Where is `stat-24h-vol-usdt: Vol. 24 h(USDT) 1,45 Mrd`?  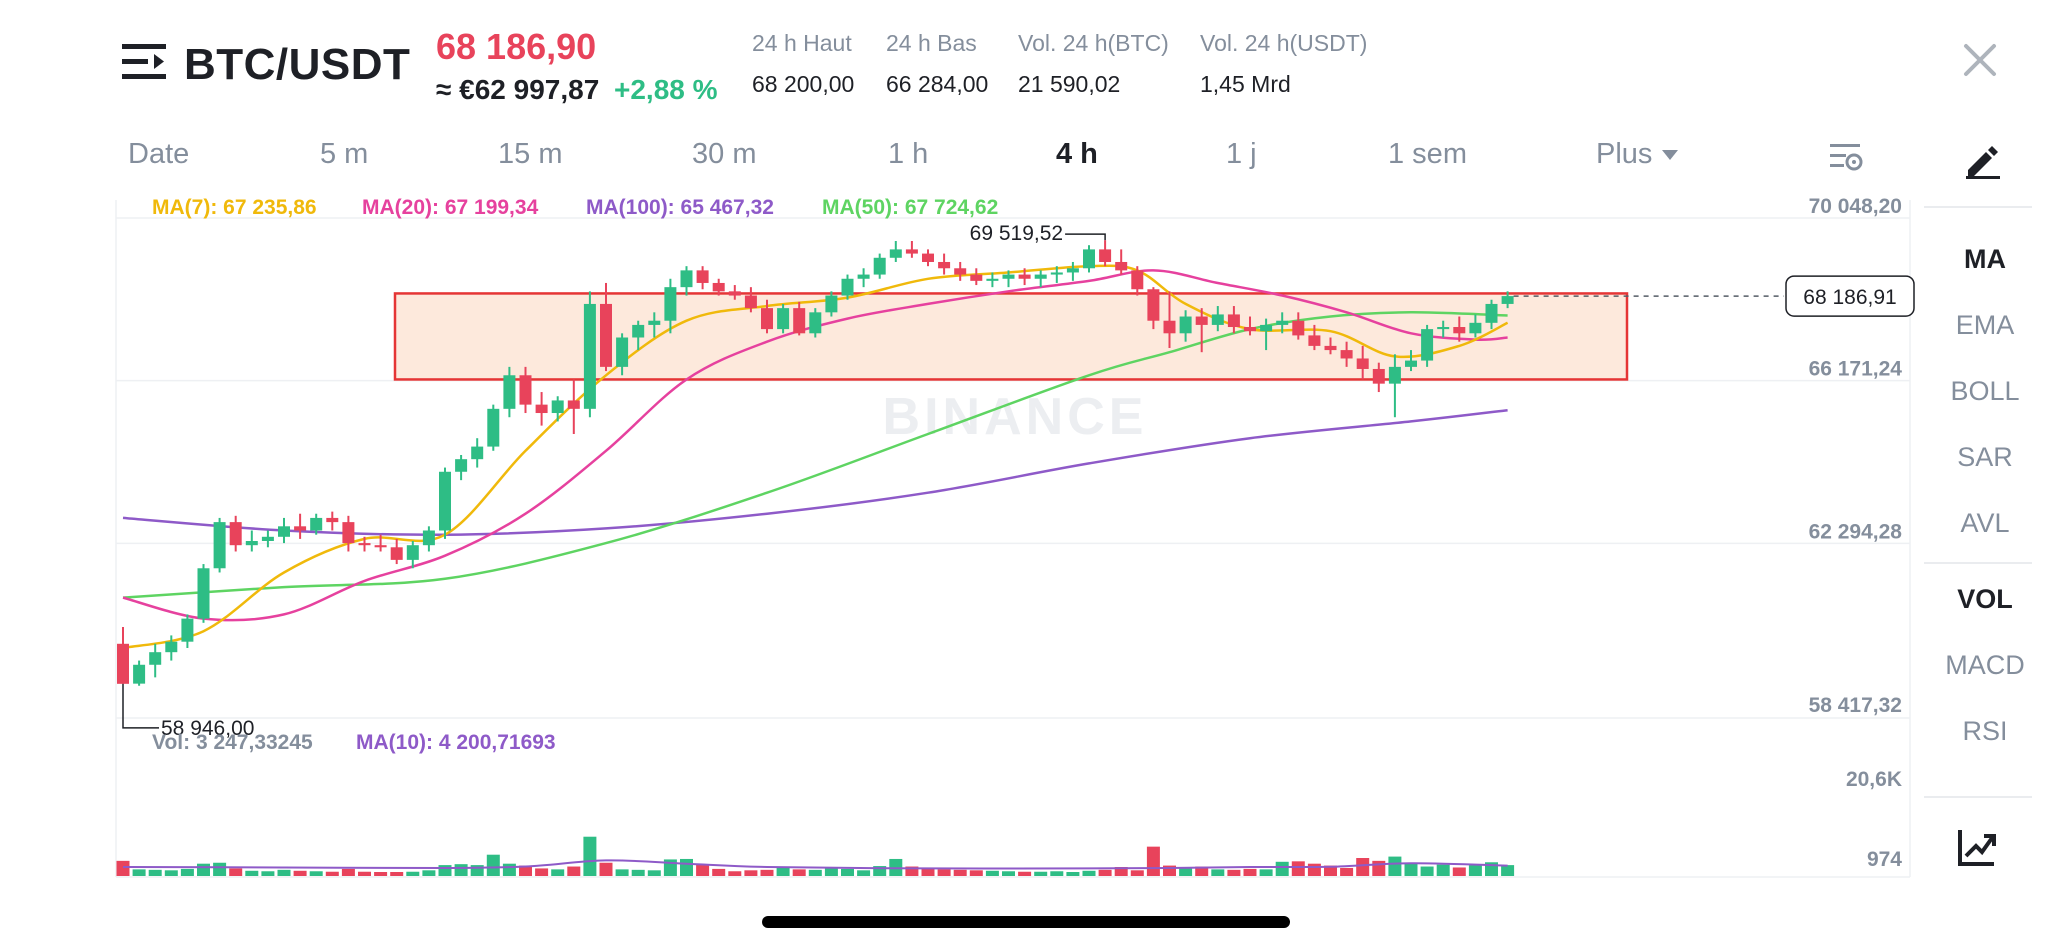 stat-24h-vol-usdt: Vol. 24 h(USDT) 1,45 Mrd is located at coordinates (1283, 64).